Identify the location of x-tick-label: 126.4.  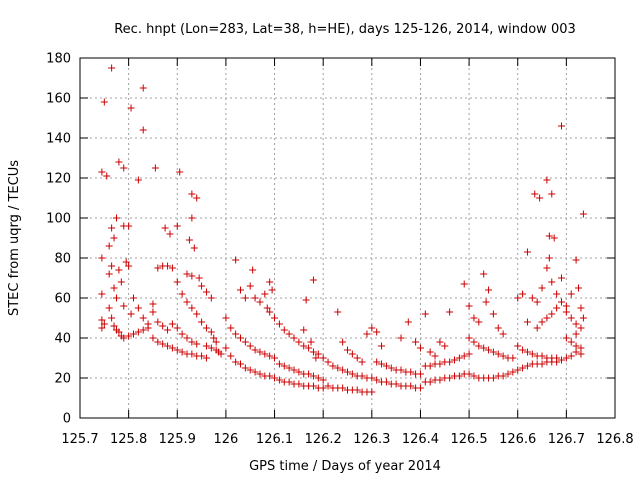
(420, 439).